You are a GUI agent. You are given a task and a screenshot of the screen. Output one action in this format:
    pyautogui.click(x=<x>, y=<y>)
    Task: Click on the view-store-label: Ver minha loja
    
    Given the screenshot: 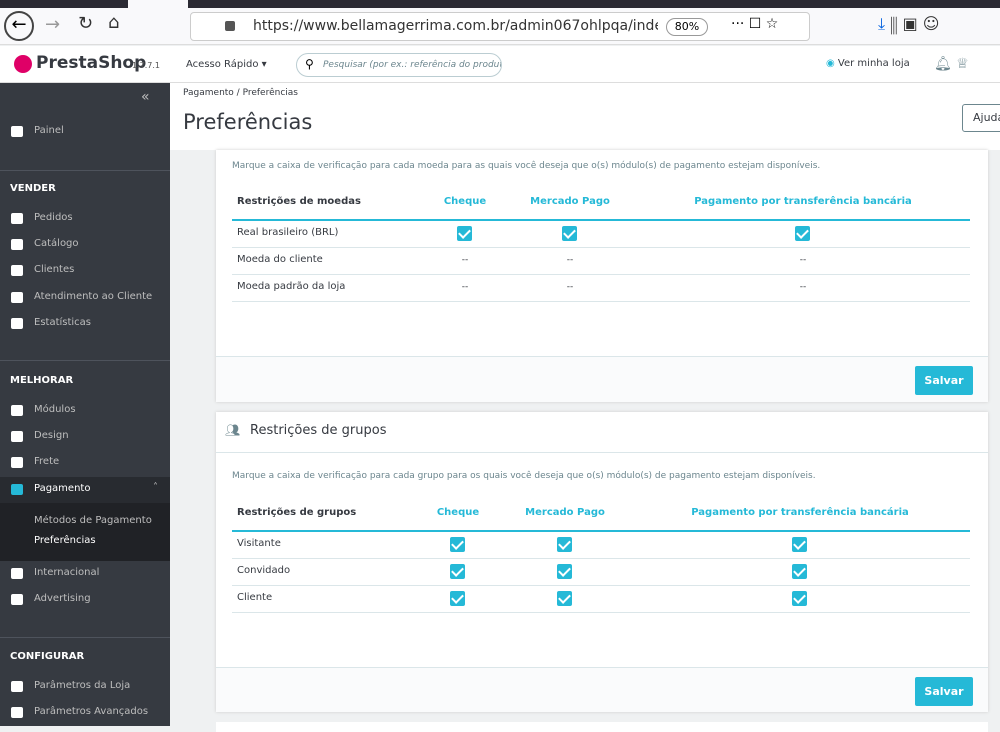 What is the action you would take?
    pyautogui.click(x=873, y=63)
    